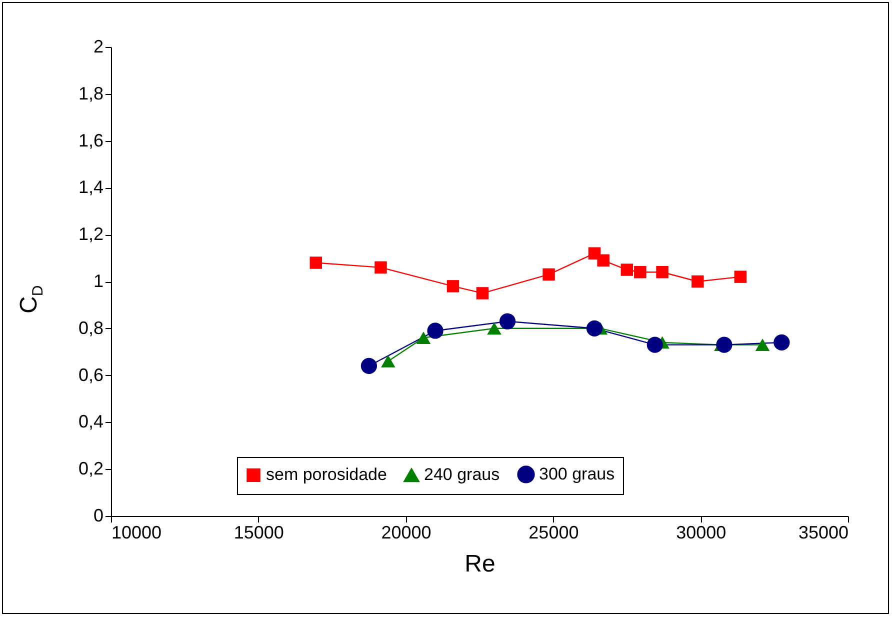  What do you see at coordinates (91, 140) in the screenshot?
I see `y-tick-label: 1,6` at bounding box center [91, 140].